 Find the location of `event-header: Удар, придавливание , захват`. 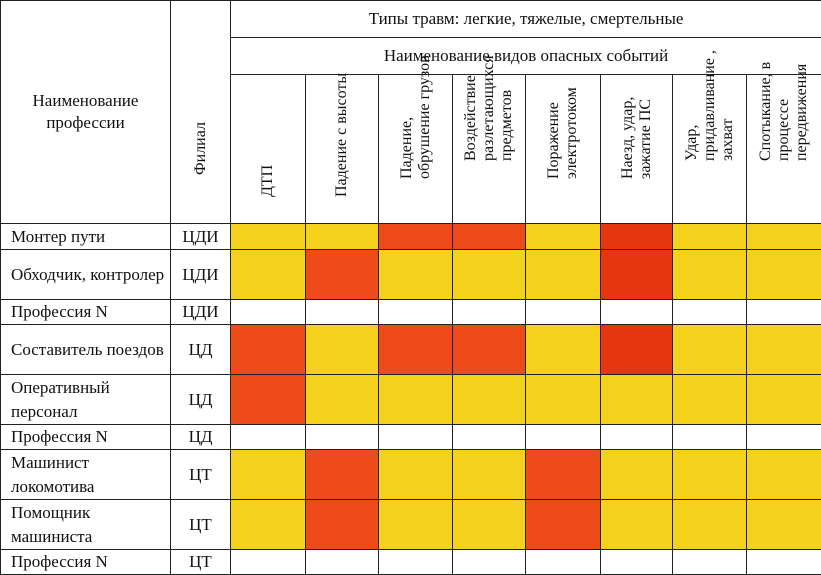

event-header: Удар, придавливание , захват is located at coordinates (710, 149).